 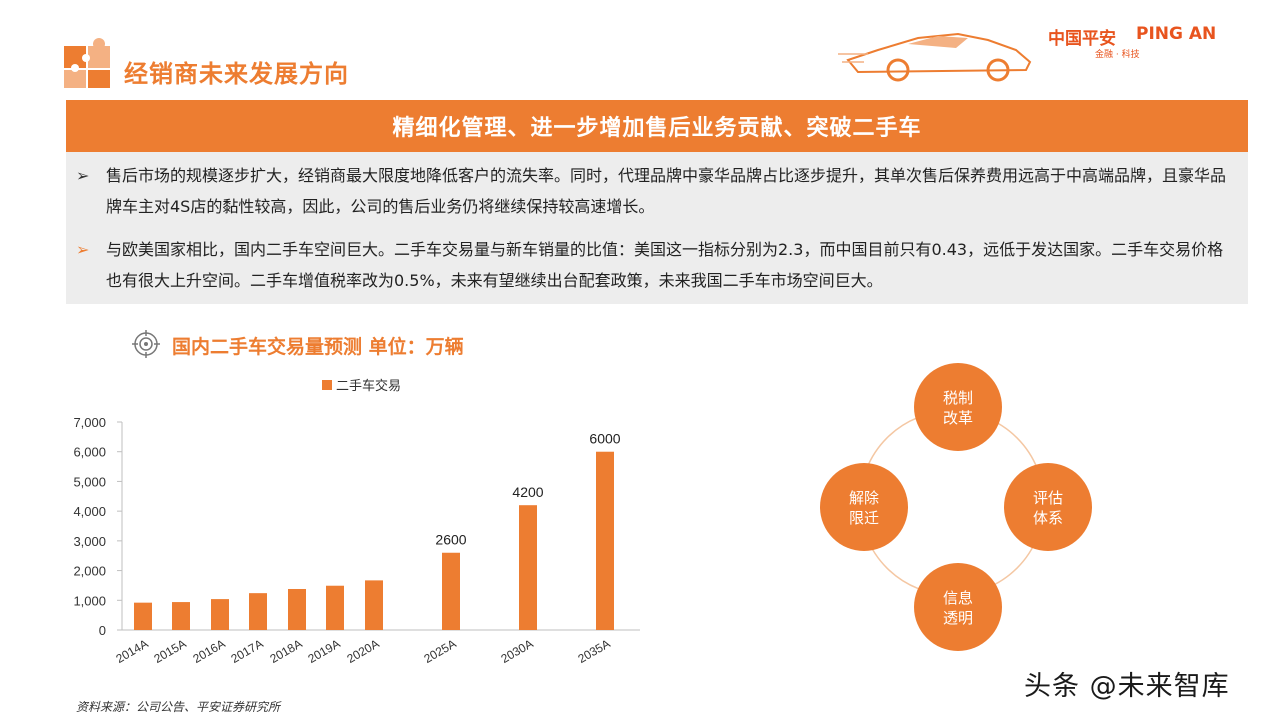 What do you see at coordinates (1127, 686) in the screenshot?
I see `watermark: 头条 @未来智库` at bounding box center [1127, 686].